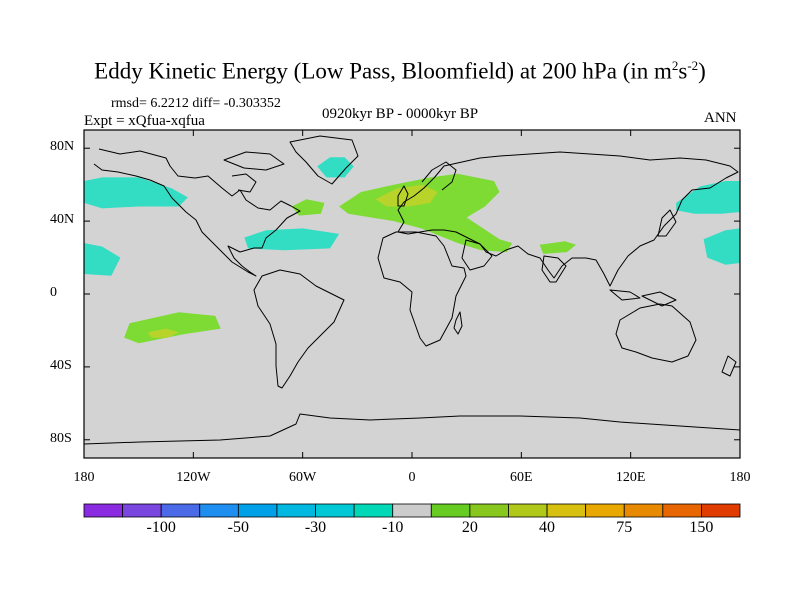 This screenshot has height=600, width=800. I want to click on coast-scandinavia, so click(439, 176).